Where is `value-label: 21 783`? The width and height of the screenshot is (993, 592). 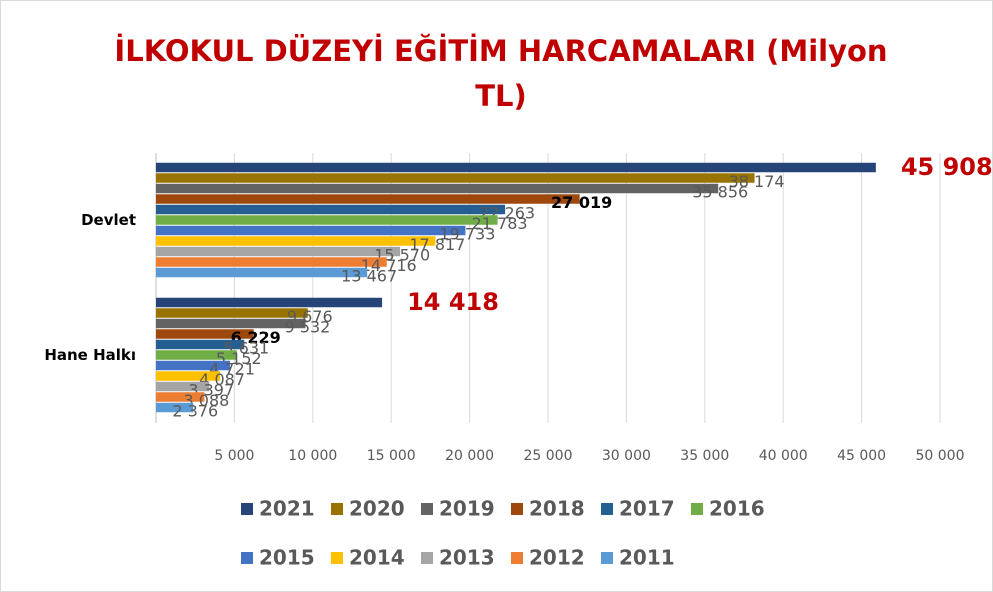
value-label: 21 783 is located at coordinates (500, 223).